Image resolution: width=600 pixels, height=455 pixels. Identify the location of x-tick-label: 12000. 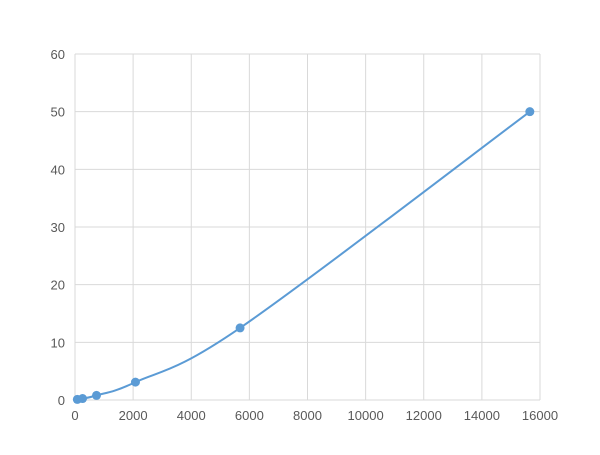
(424, 415).